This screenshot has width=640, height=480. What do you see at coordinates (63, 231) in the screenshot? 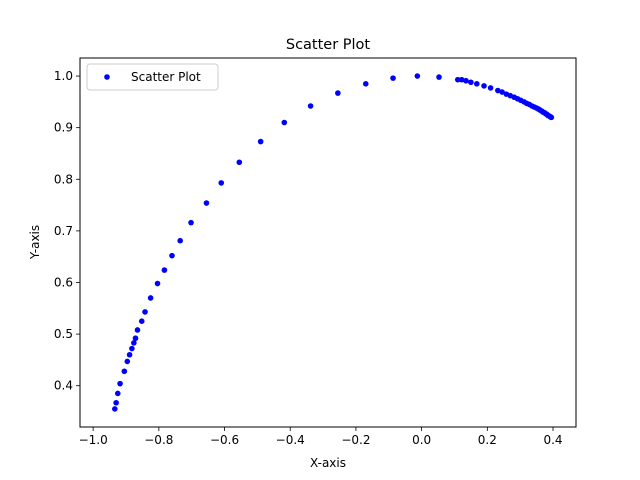
I see `y-tick-label: 0.7` at bounding box center [63, 231].